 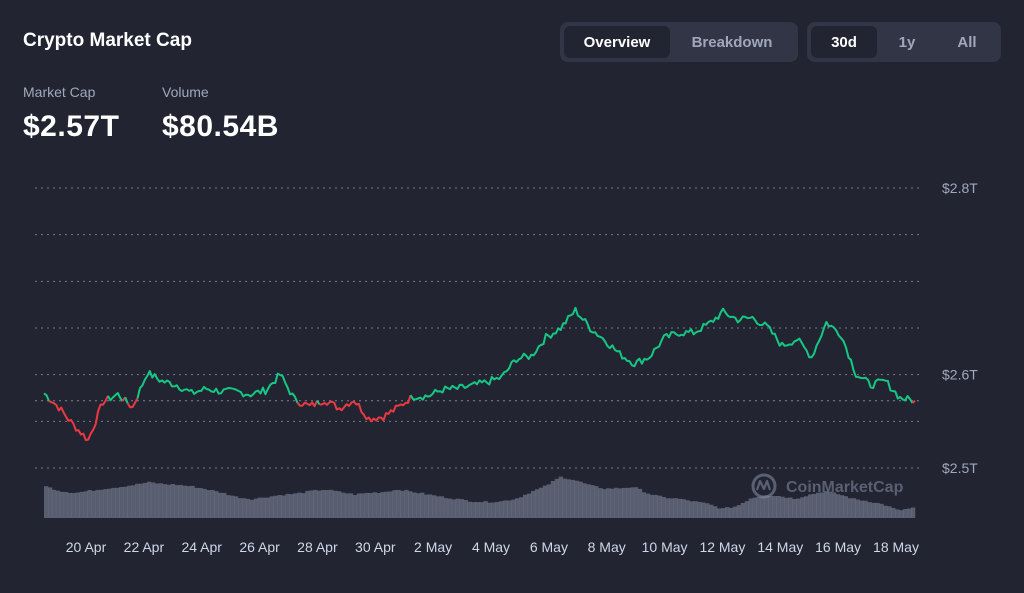 I want to click on x-tick-label: 8 May, so click(x=607, y=547).